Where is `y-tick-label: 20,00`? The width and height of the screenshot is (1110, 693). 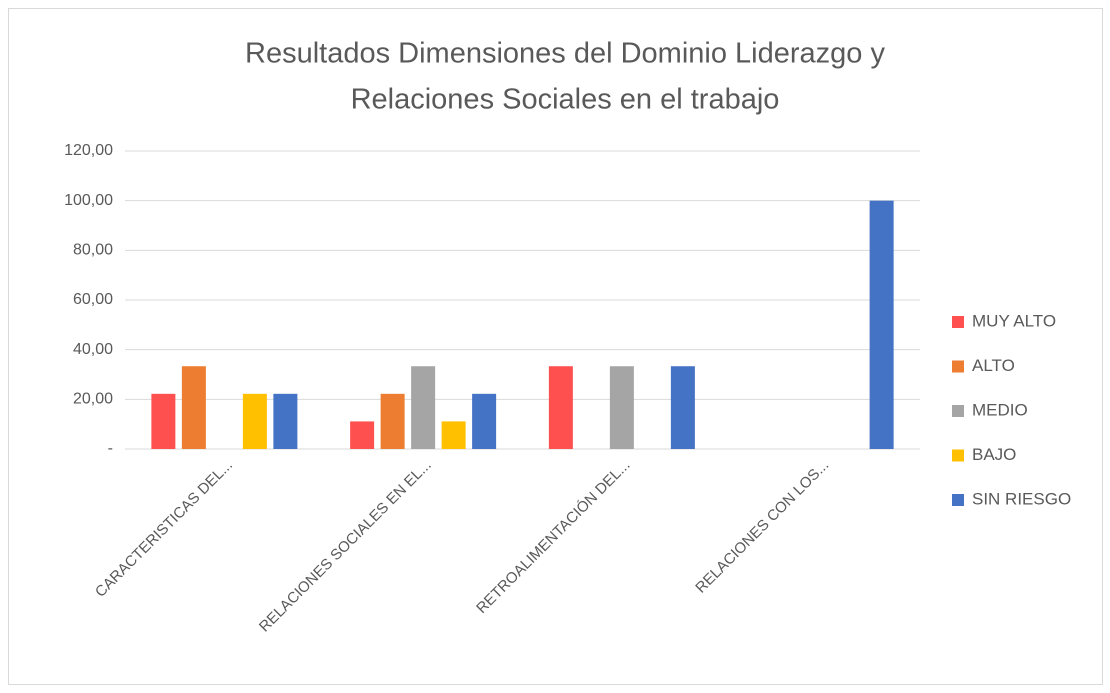
y-tick-label: 20,00 is located at coordinates (93, 399).